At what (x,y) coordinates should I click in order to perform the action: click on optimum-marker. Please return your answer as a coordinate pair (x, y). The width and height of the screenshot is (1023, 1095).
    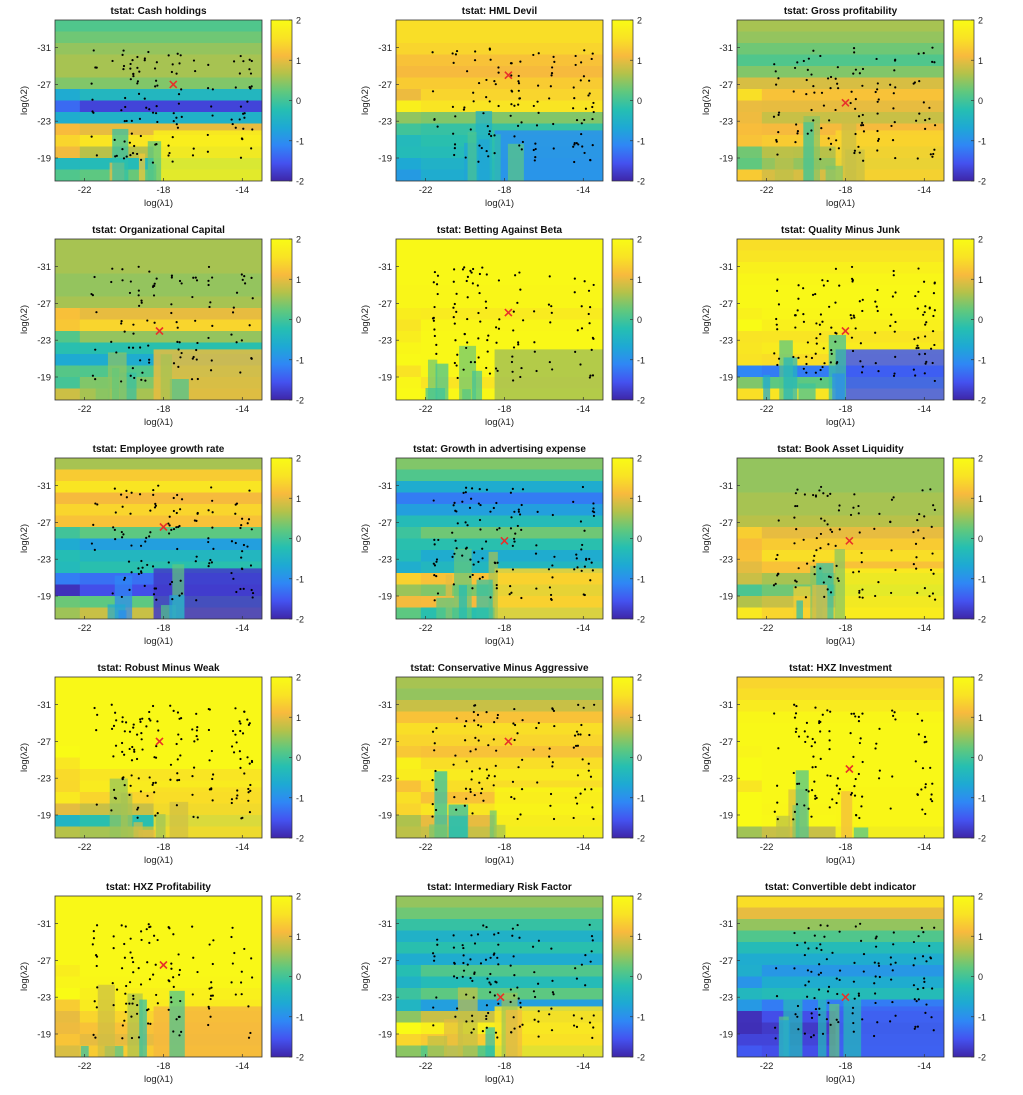
    Looking at the image, I should click on (500, 997).